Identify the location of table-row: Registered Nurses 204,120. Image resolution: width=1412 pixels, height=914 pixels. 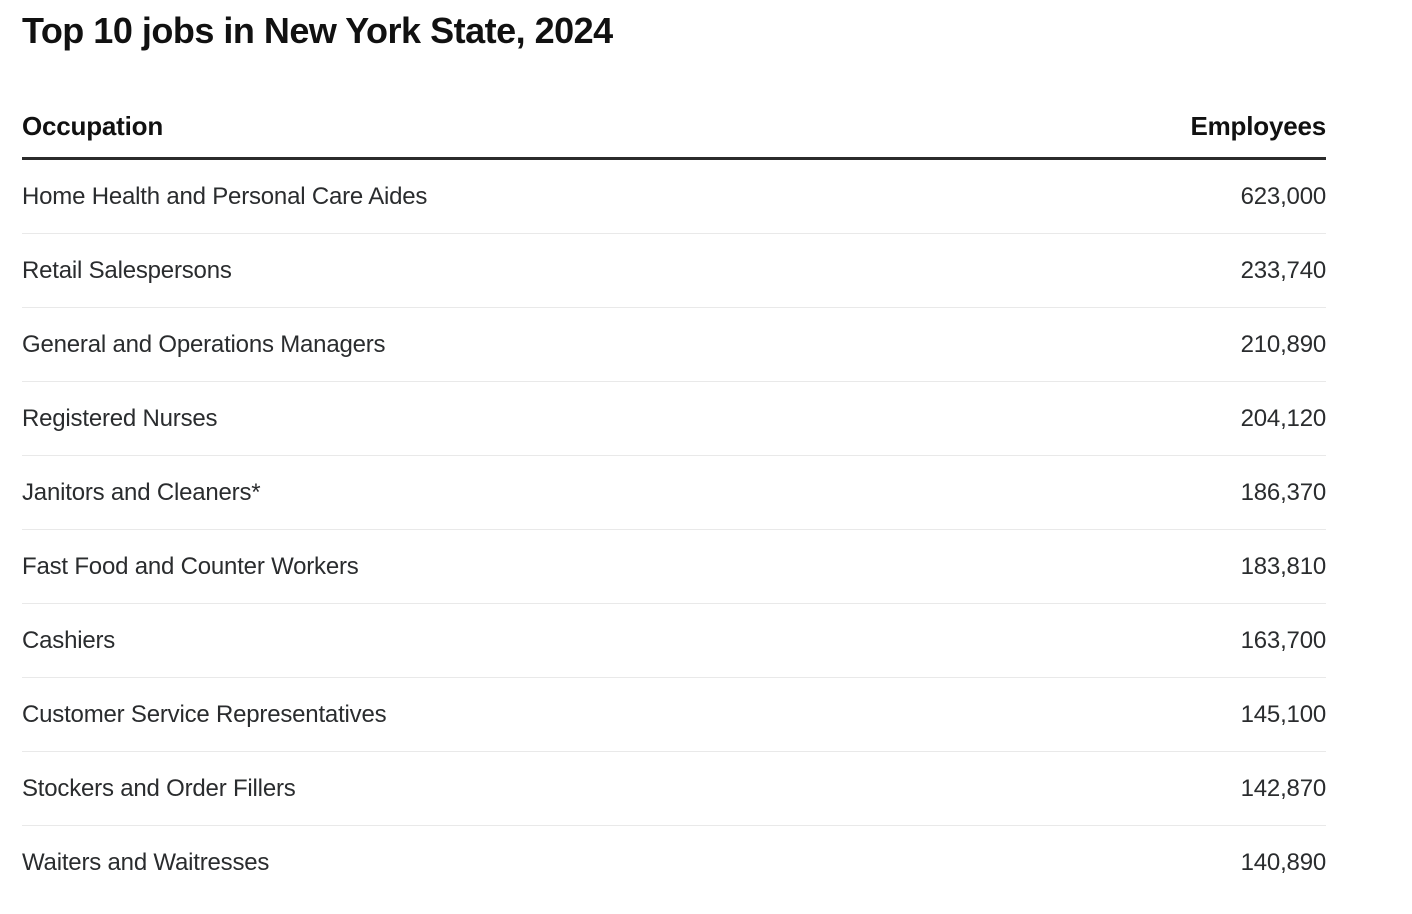
(674, 419).